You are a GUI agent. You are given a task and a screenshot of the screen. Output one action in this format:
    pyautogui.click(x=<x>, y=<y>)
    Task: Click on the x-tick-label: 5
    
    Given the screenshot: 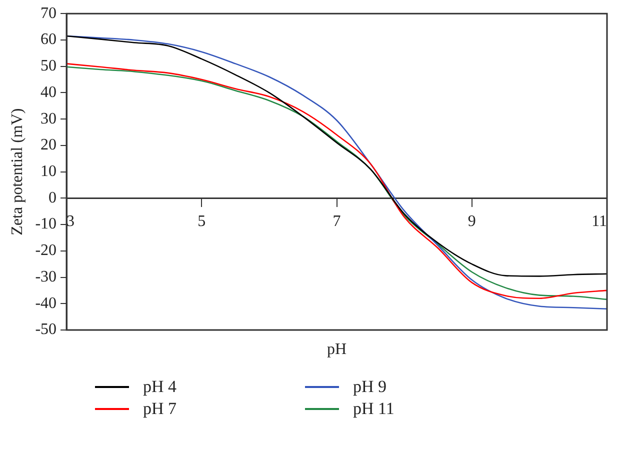 What is the action you would take?
    pyautogui.click(x=202, y=221)
    